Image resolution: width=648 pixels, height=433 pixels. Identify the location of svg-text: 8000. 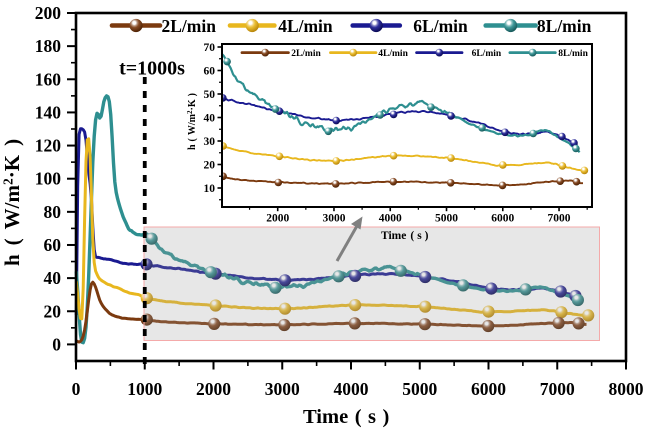
(626, 389).